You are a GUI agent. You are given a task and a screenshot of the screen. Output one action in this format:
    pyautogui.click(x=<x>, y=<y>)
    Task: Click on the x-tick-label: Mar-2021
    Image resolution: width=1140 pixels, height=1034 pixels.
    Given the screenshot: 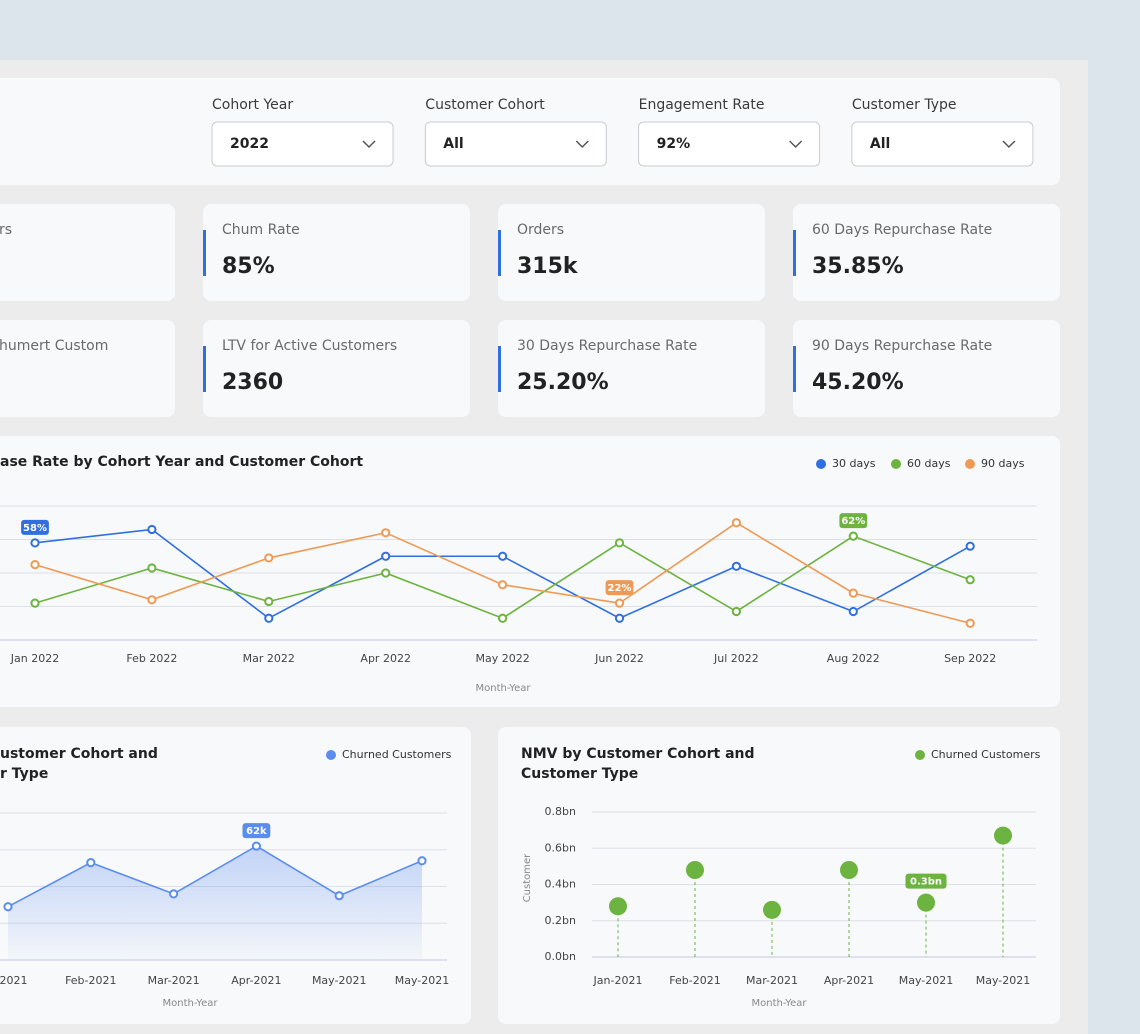 What is the action you would take?
    pyautogui.click(x=772, y=980)
    